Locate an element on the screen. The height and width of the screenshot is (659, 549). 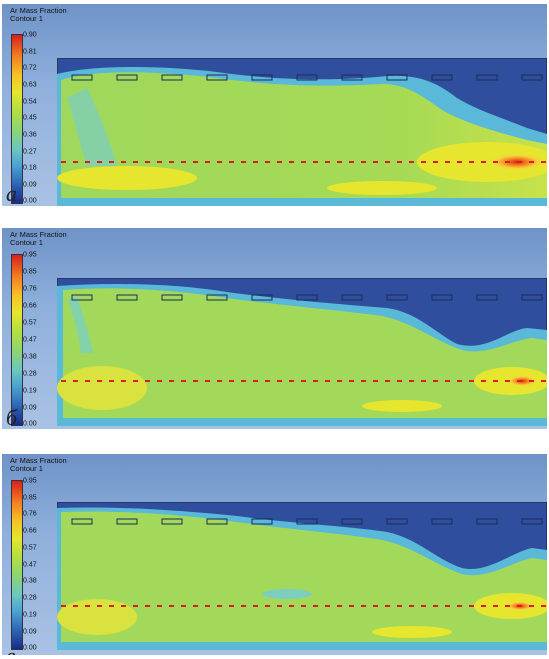
panel-label: в is located at coordinates (11, 650).